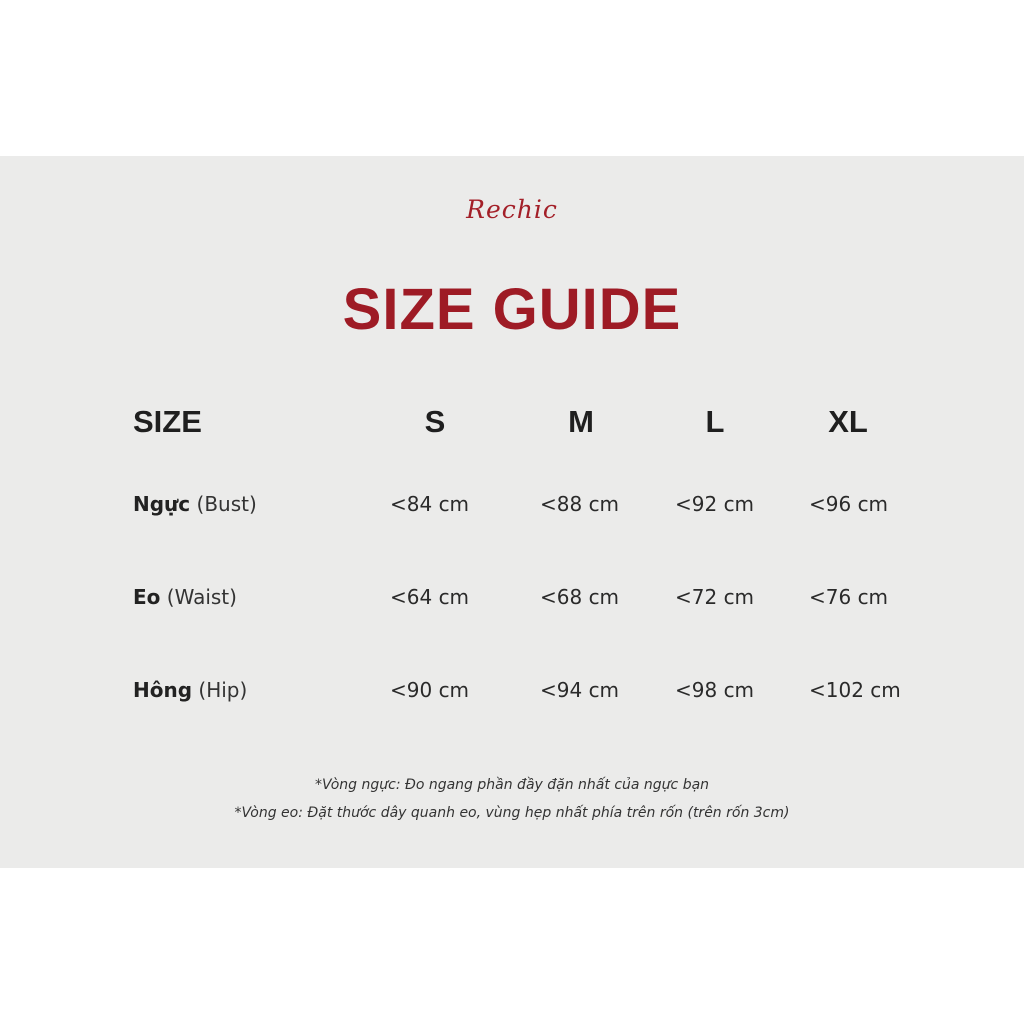  I want to click on size-header-label: SIZE, so click(167, 421).